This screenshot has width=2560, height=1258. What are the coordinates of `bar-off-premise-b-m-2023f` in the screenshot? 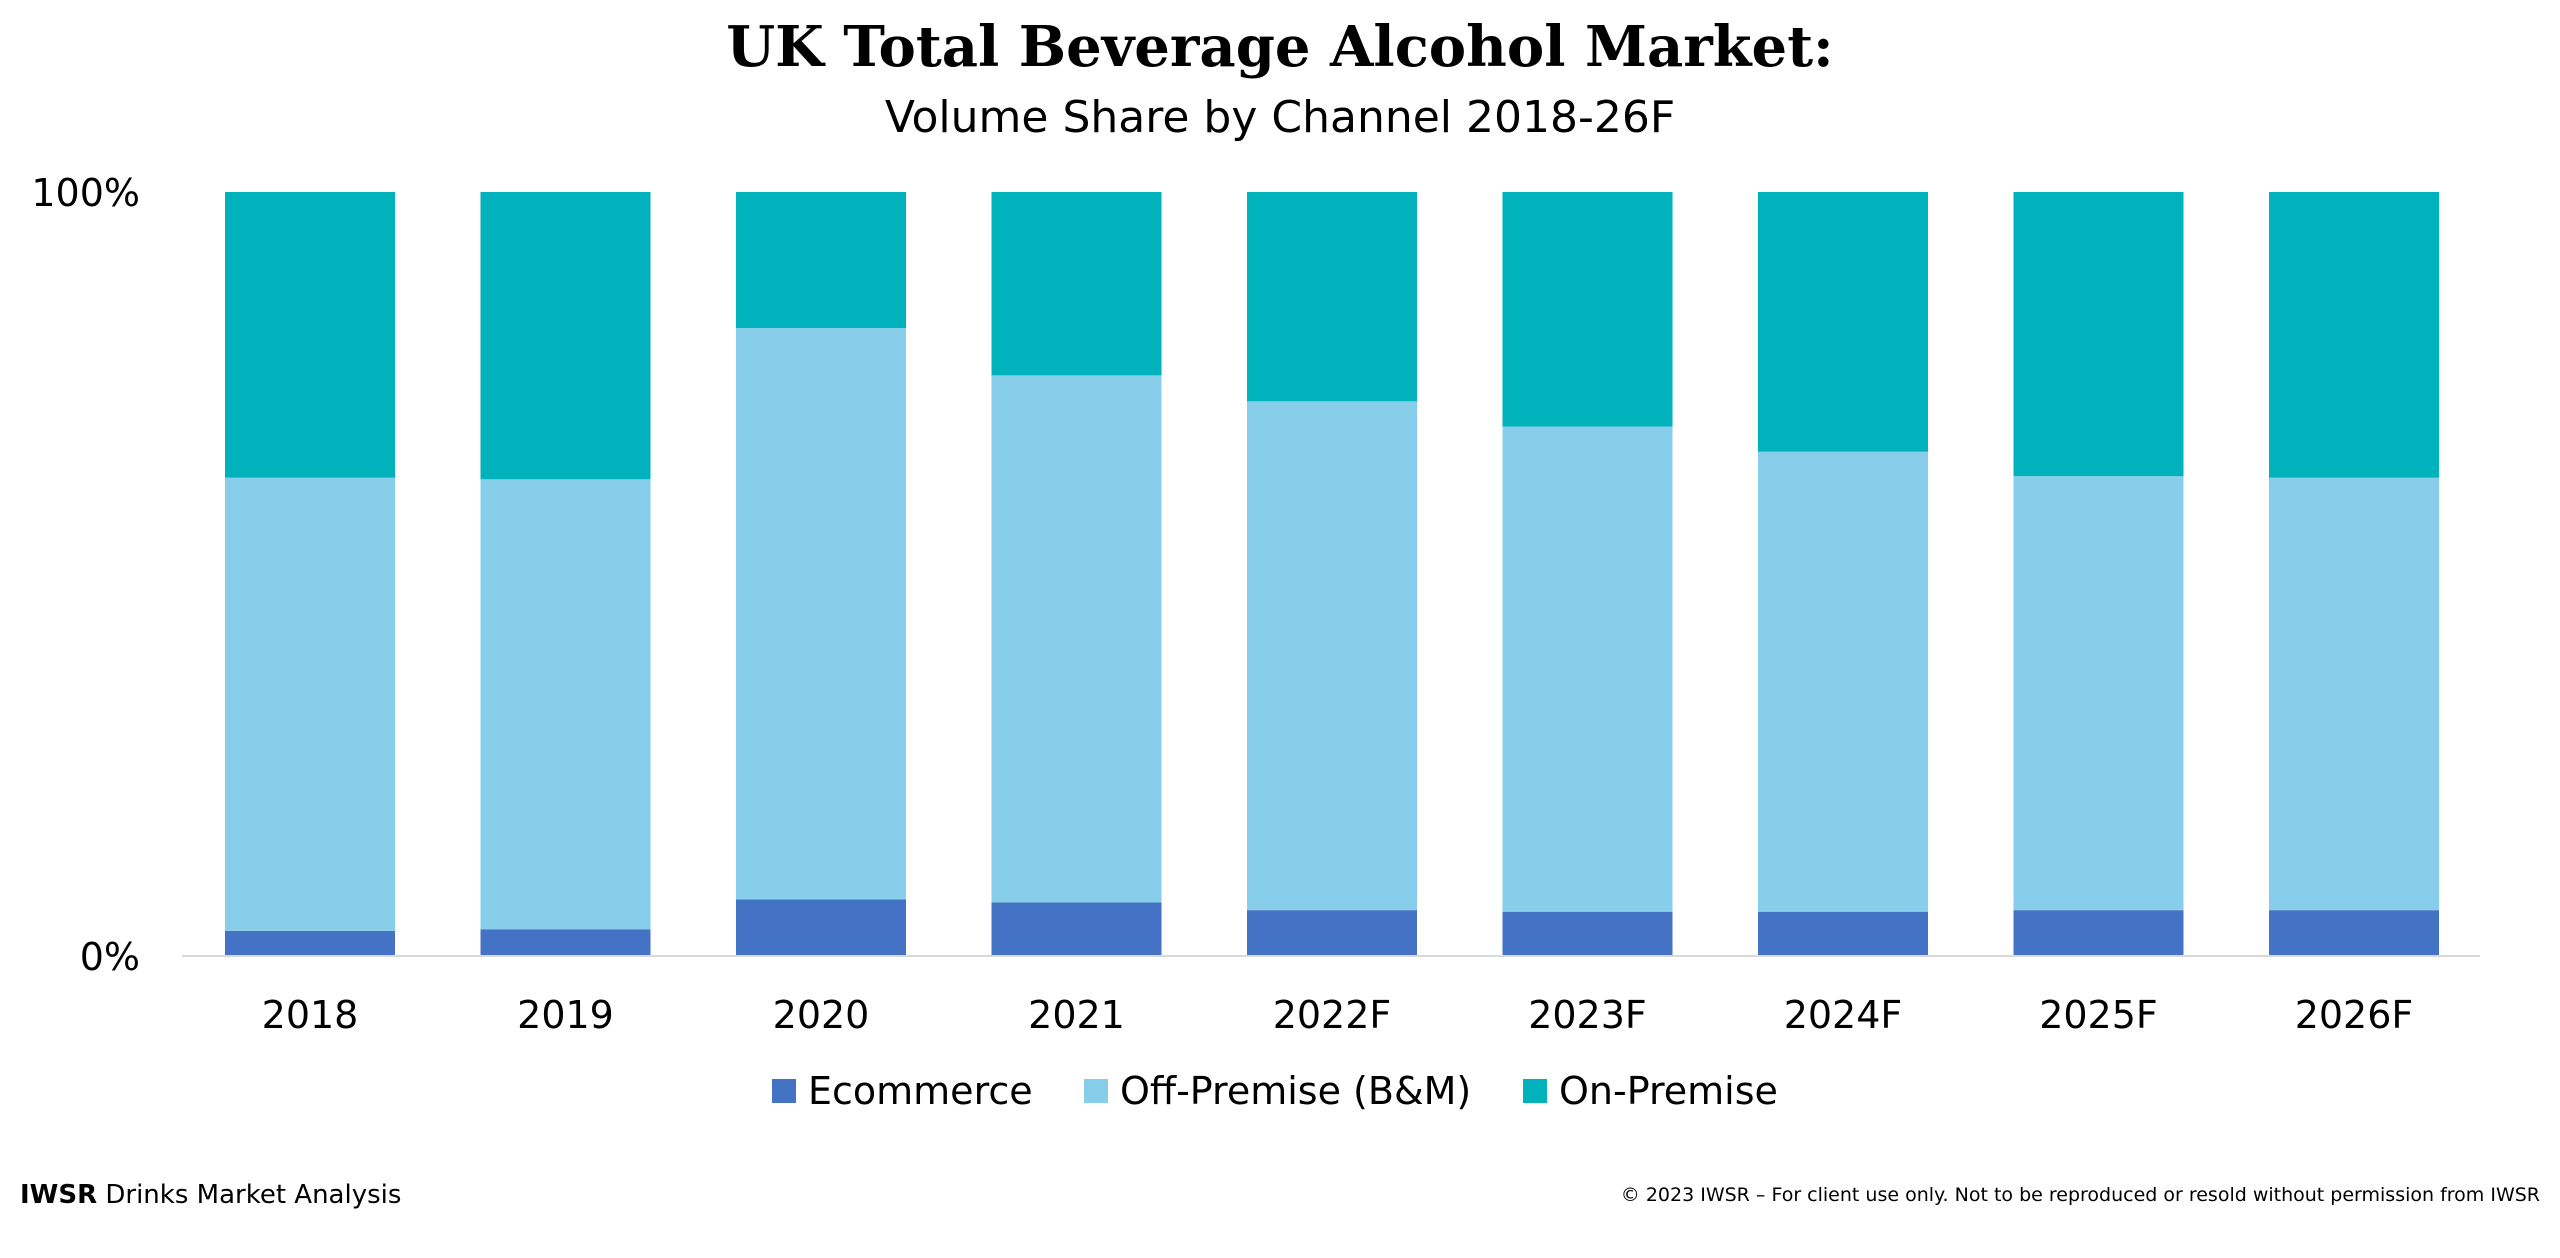 It's located at (1587, 669).